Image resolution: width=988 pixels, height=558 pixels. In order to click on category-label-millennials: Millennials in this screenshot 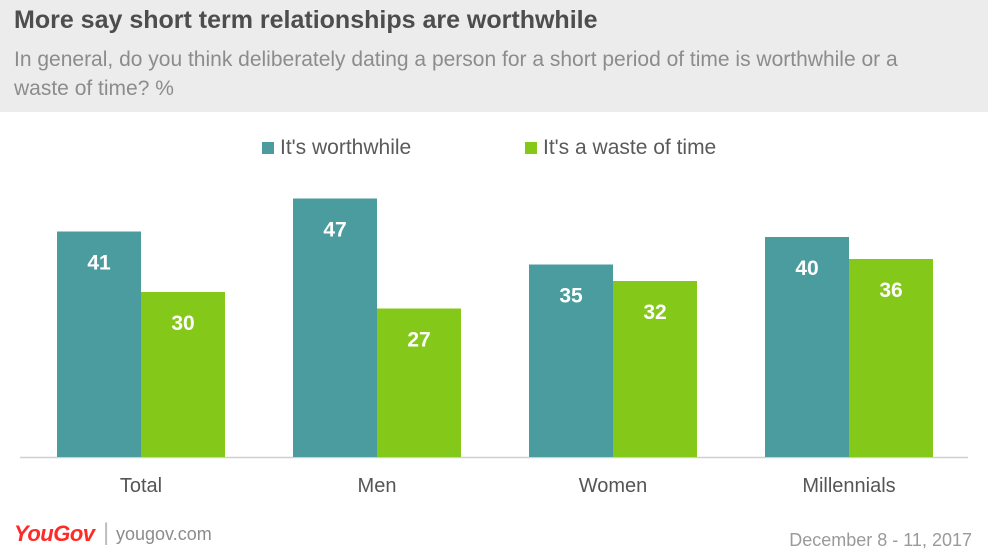, I will do `click(848, 486)`.